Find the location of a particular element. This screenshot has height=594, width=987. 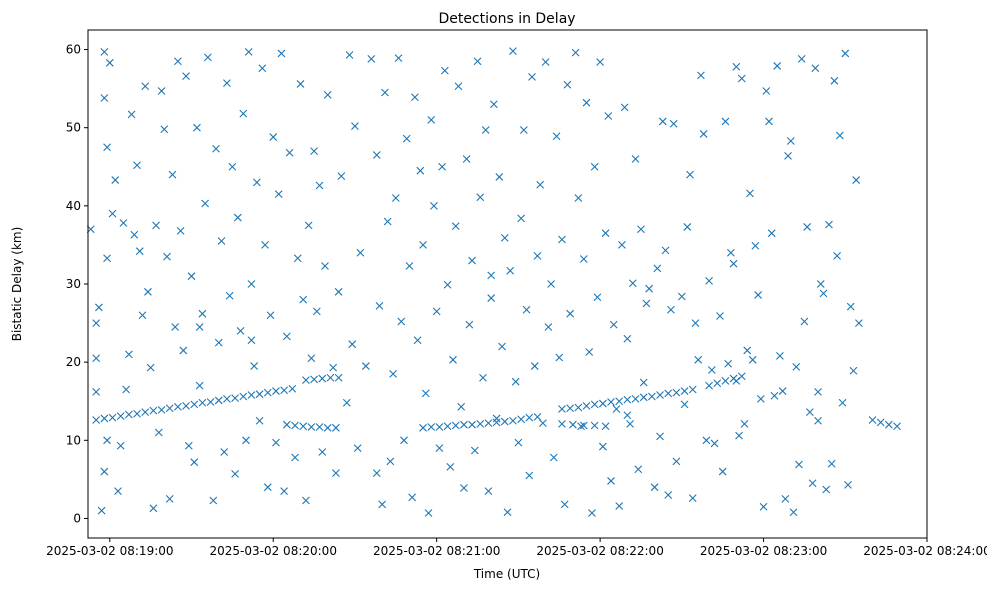

y-tick-label: 50 is located at coordinates (73, 128).